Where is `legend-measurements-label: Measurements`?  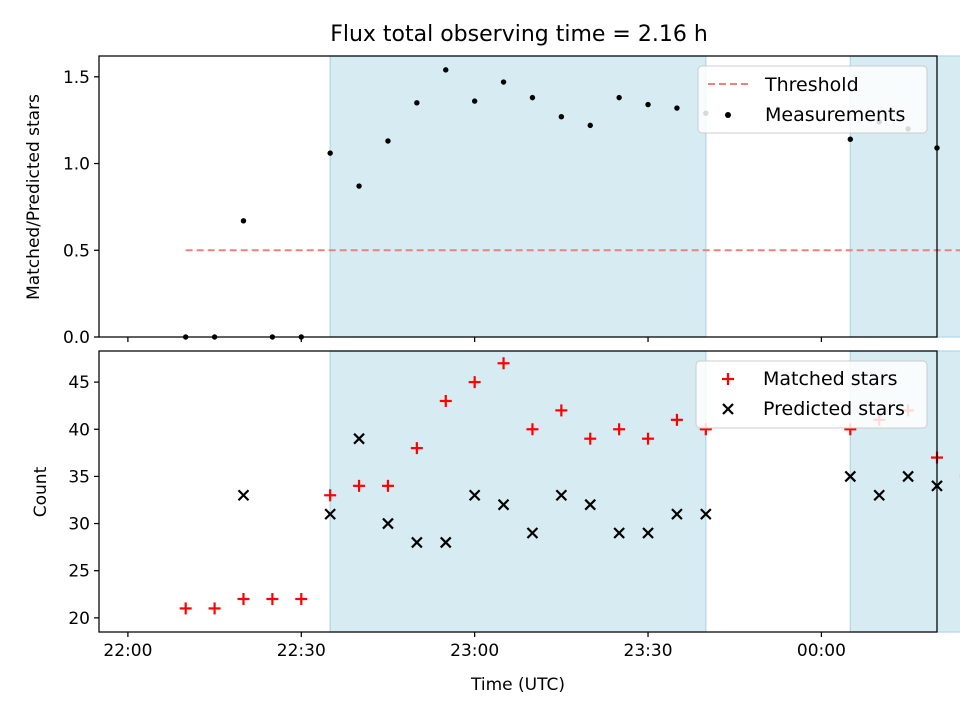
legend-measurements-label: Measurements is located at coordinates (835, 115).